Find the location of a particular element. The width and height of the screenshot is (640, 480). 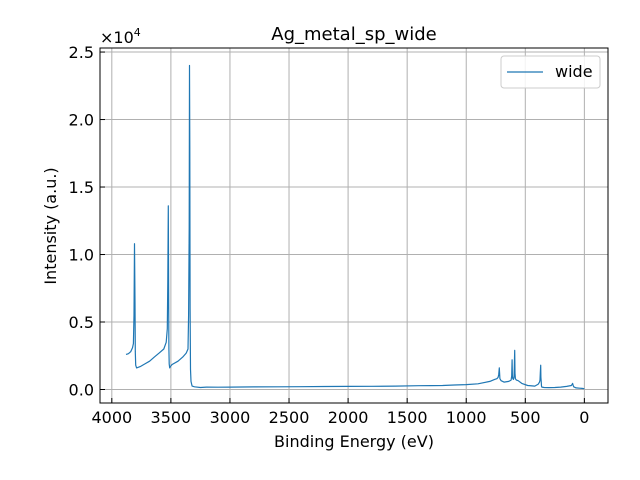

y-tick-label: 2.0 is located at coordinates (81, 120).